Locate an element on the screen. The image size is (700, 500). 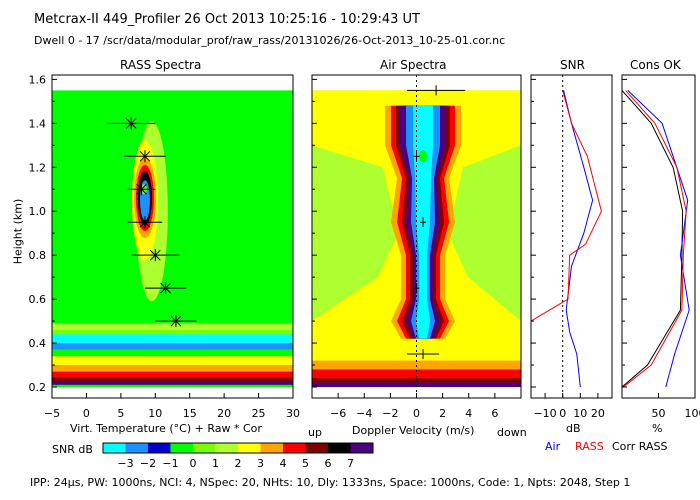
air-core-upper is located at coordinates (423, 156).